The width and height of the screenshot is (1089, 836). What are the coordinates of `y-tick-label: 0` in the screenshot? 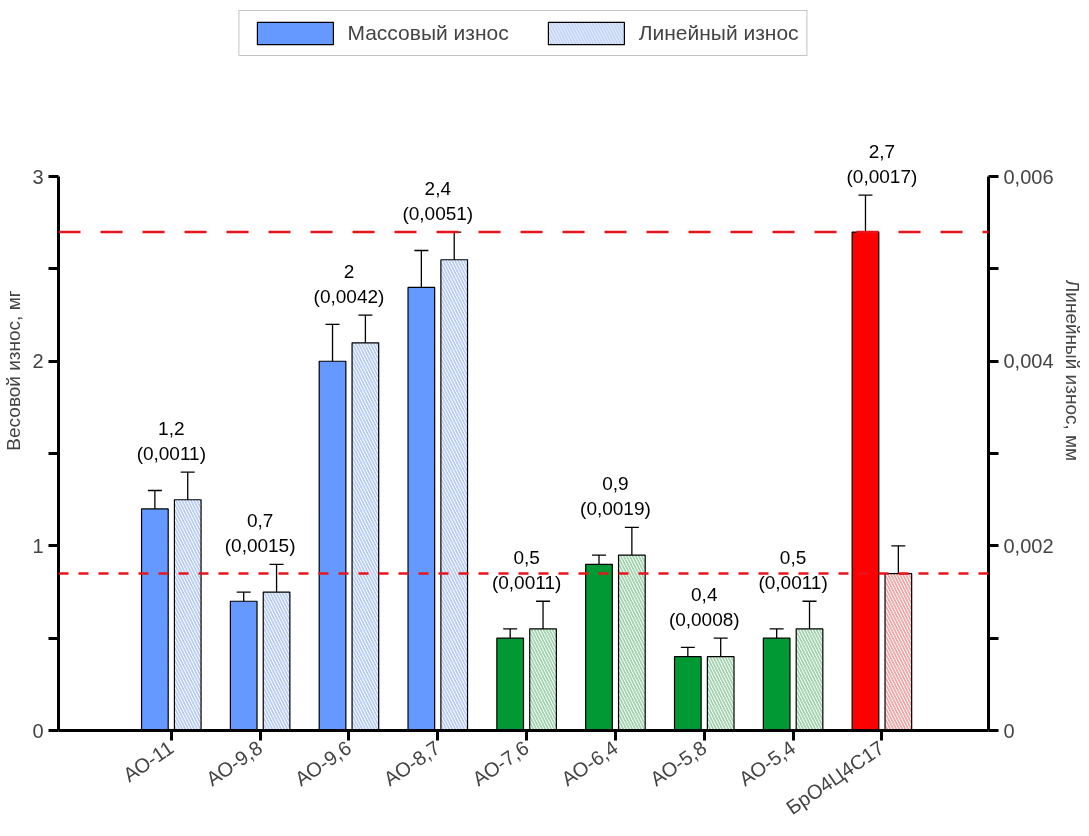 It's located at (38, 730).